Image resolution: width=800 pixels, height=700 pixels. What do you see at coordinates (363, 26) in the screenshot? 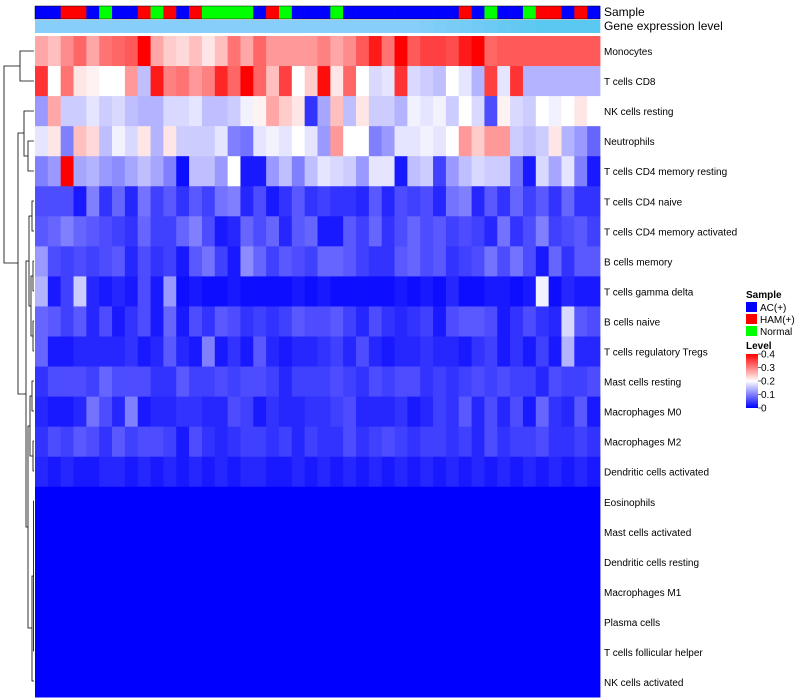
I see `gene-annotation-cell` at bounding box center [363, 26].